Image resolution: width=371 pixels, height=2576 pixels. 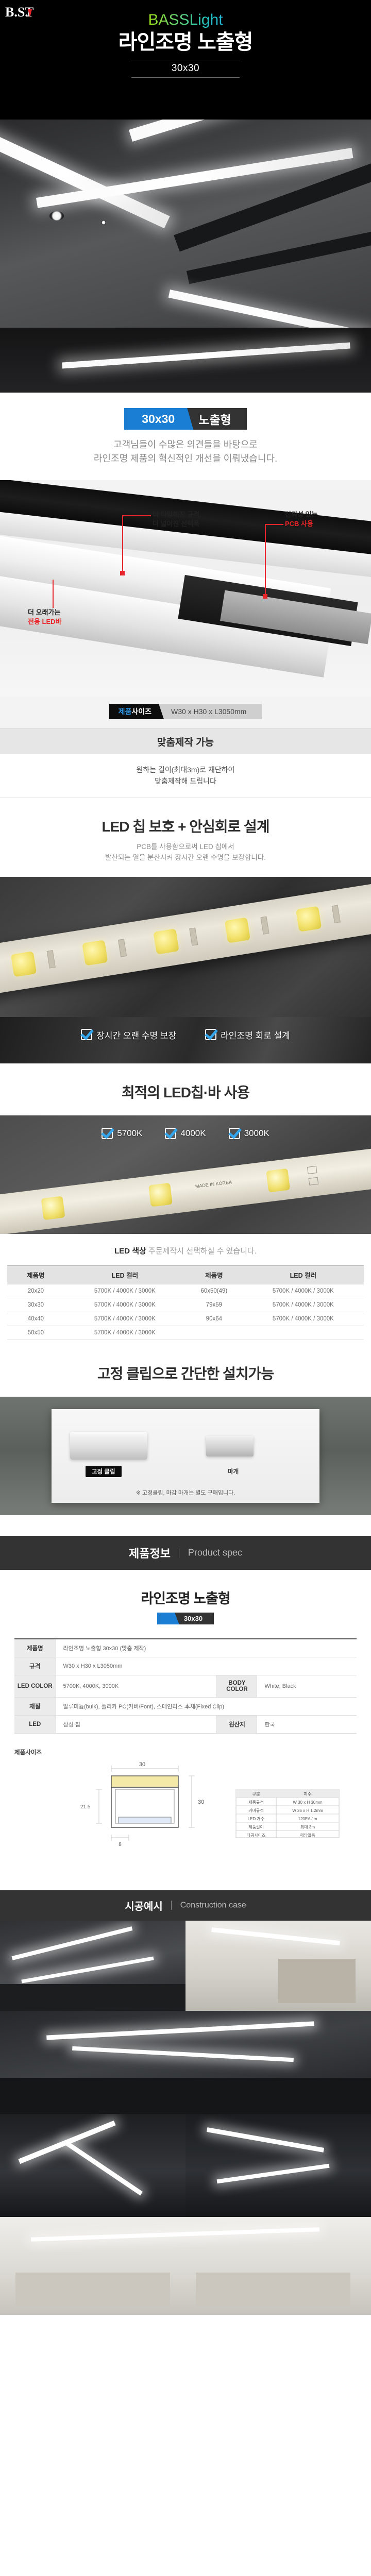 I want to click on info-value-led: 삼성 칩, so click(x=71, y=1724).